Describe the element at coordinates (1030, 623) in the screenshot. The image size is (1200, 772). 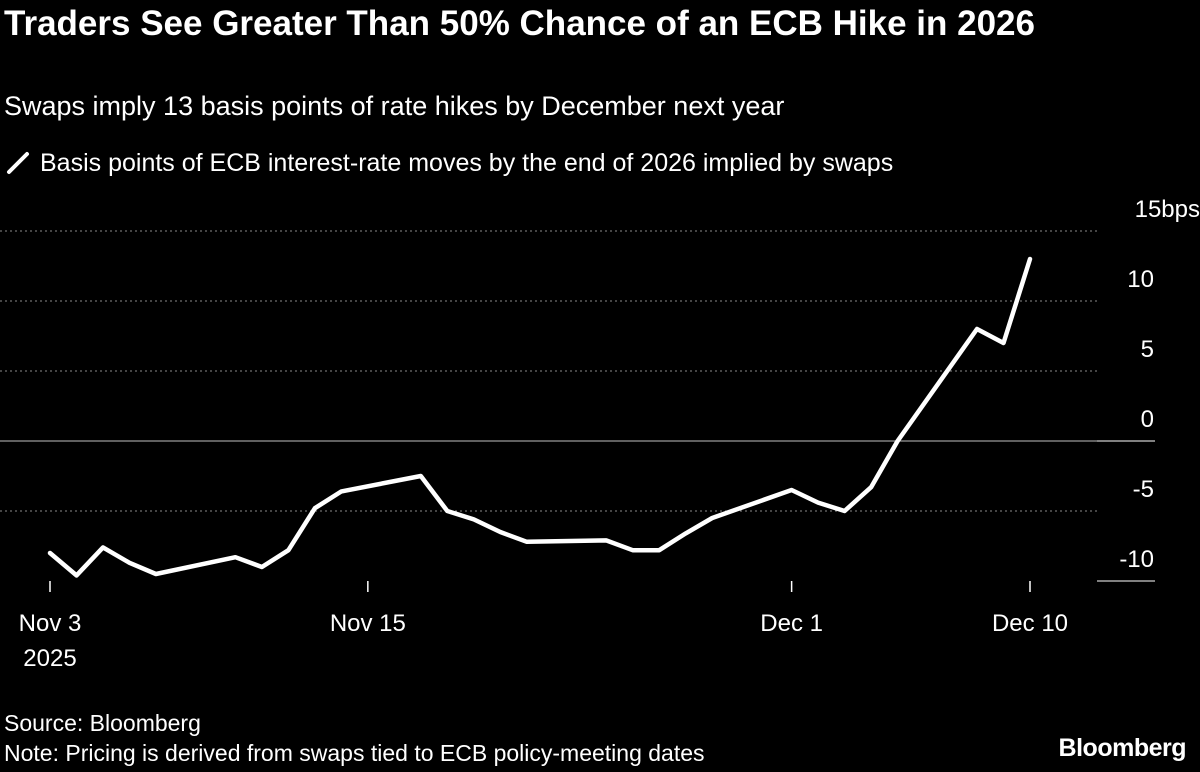
I see `x-tick-label: Dec 10` at that location.